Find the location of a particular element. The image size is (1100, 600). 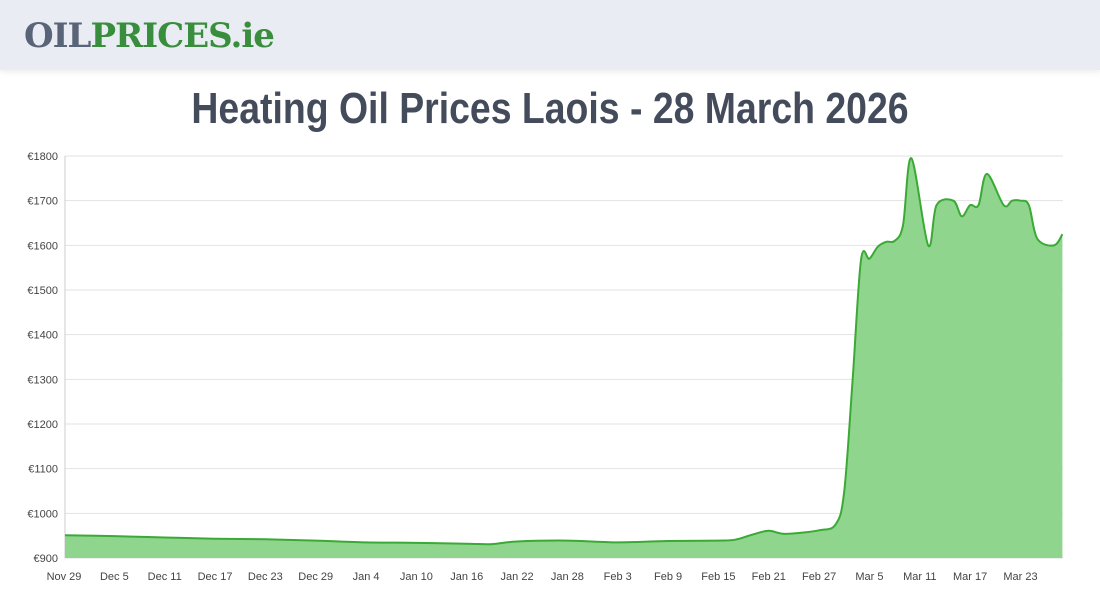

x-tick-label: Feb 9 is located at coordinates (668, 577).